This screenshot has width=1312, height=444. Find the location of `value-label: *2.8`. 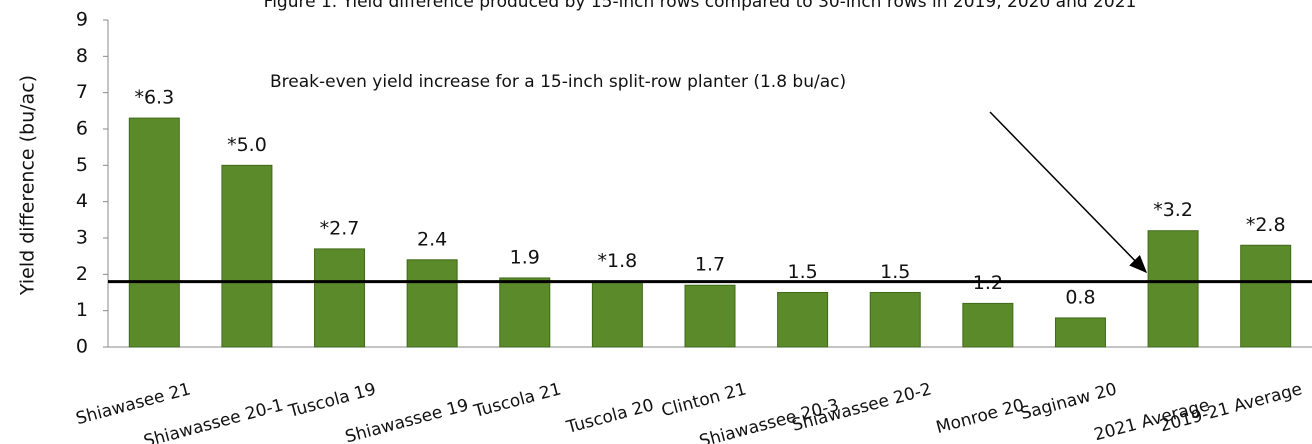

value-label: *2.8 is located at coordinates (1266, 225).